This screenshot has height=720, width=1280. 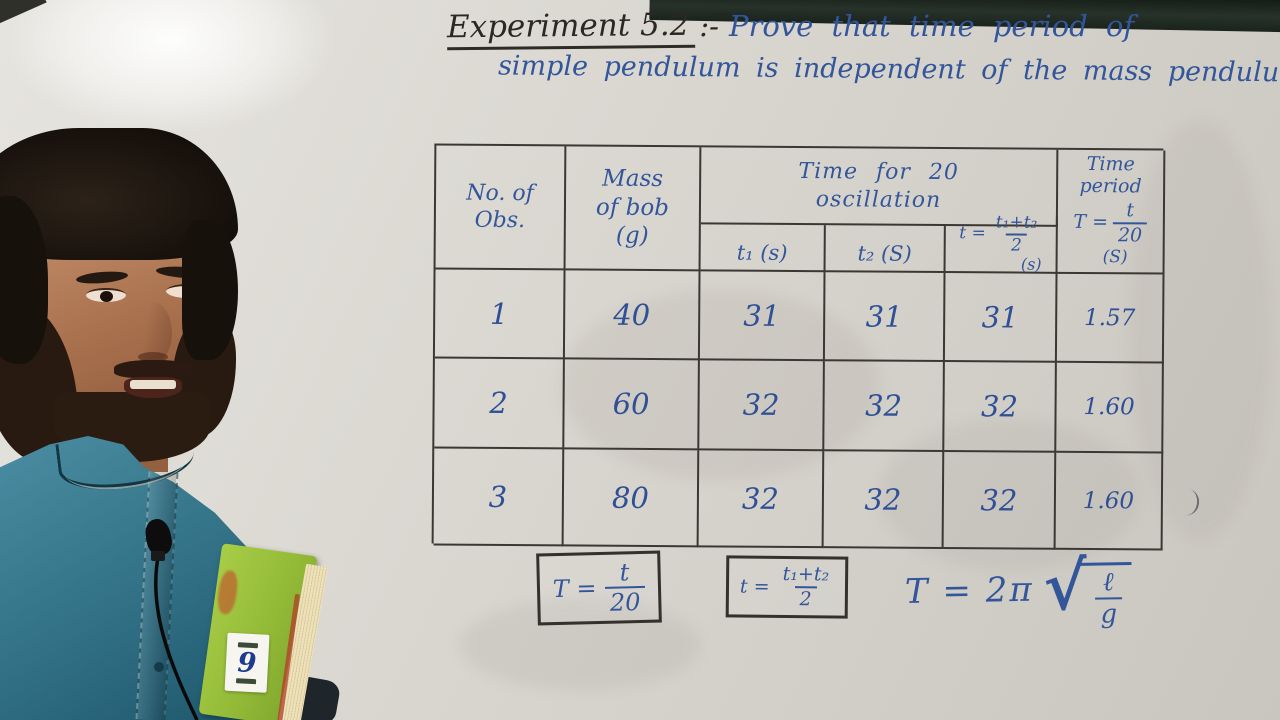 What do you see at coordinates (884, 500) in the screenshot?
I see `cell-t2-3: 32` at bounding box center [884, 500].